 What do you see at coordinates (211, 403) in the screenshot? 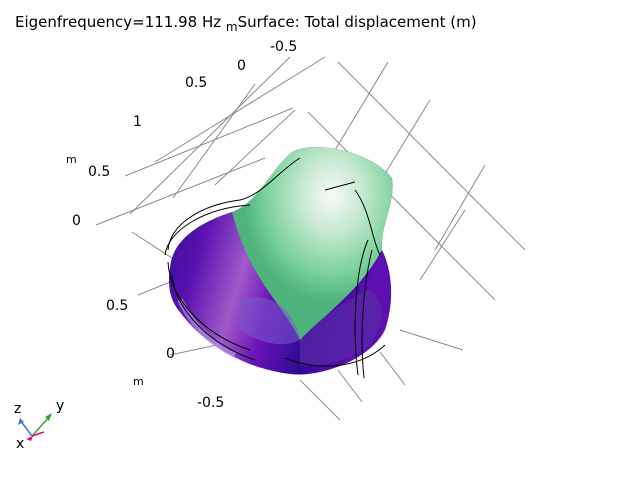
I see `tick-front-neg-half: -0.5` at bounding box center [211, 403].